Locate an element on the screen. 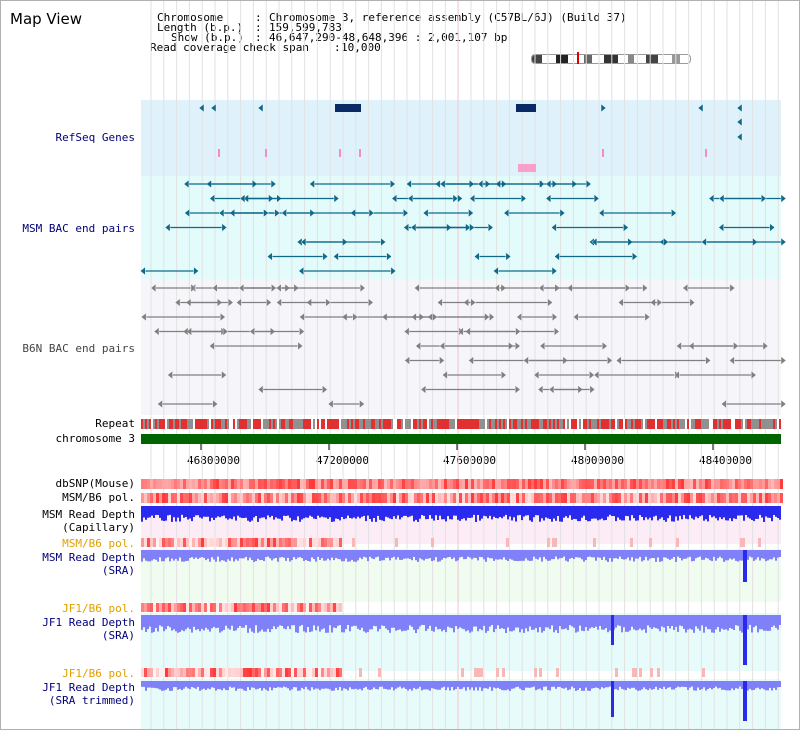 The height and width of the screenshot is (730, 800). chromosome-ideogram is located at coordinates (611, 59).